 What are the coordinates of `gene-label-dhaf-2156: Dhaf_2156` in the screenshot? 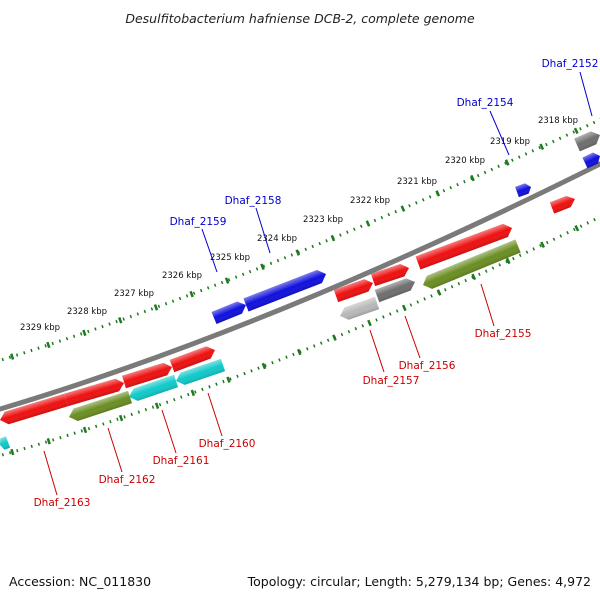 It's located at (427, 366).